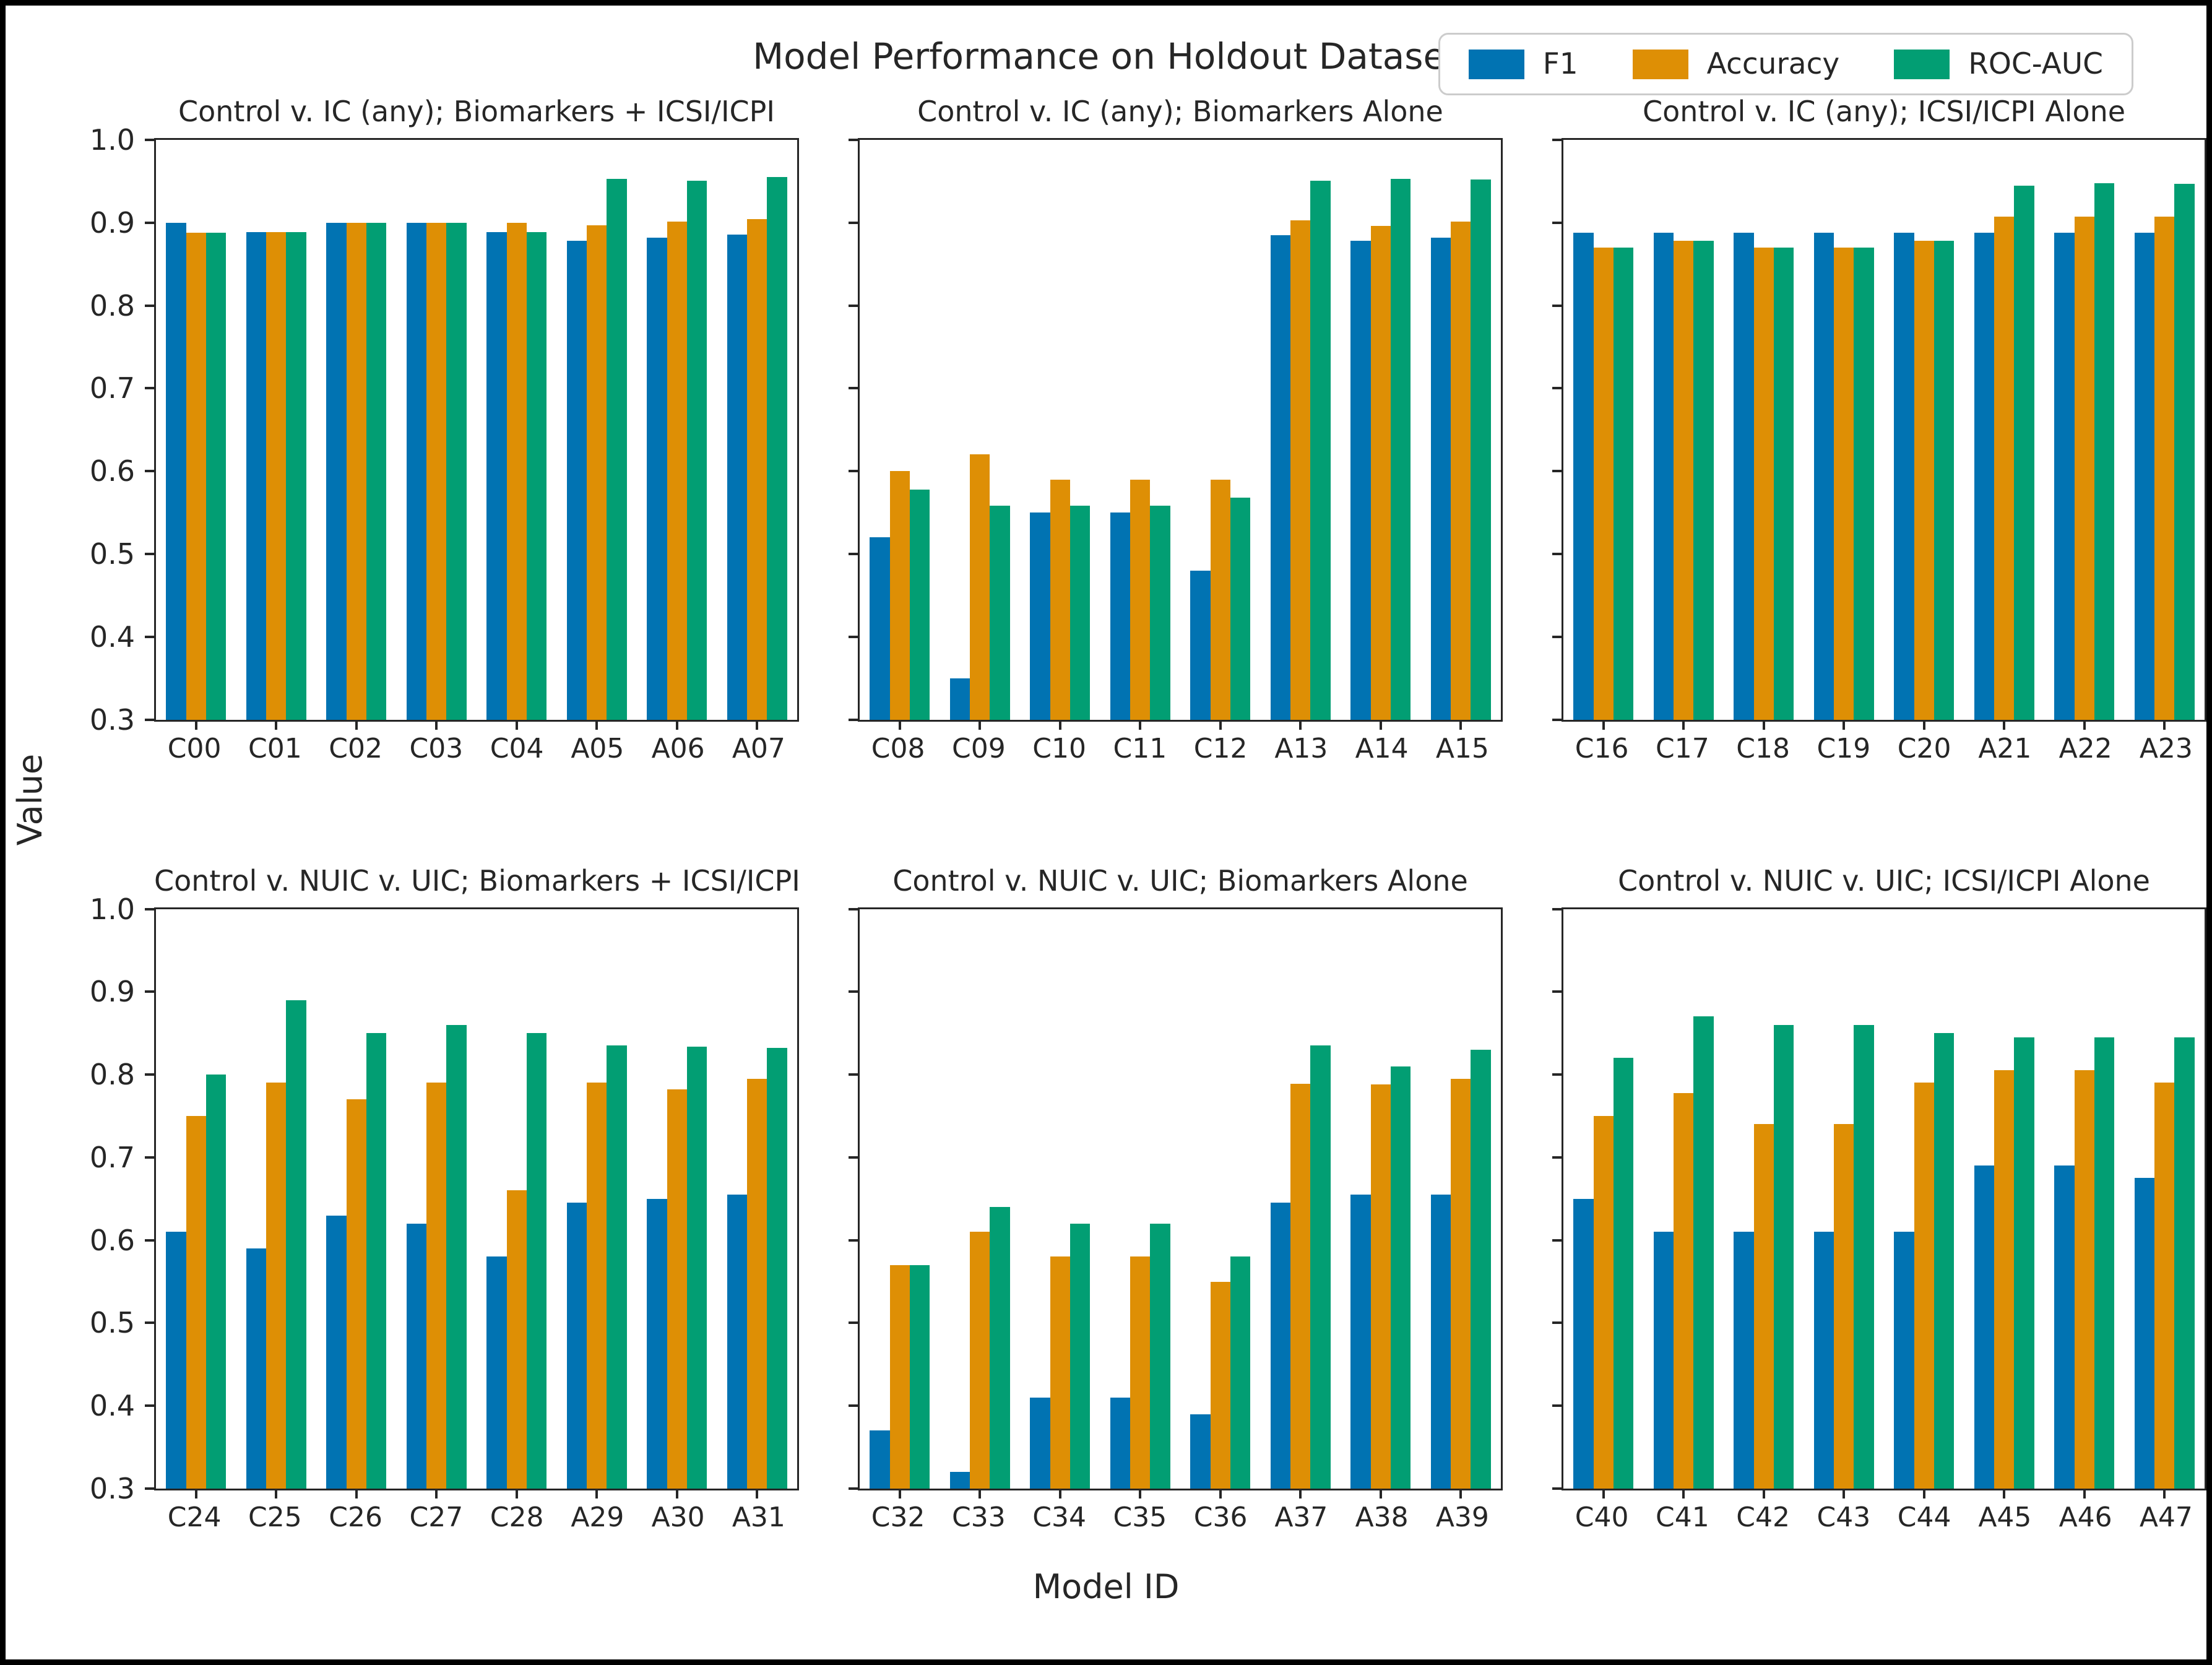 The width and height of the screenshot is (2212, 1665). Describe the element at coordinates (437, 430) in the screenshot. I see `bar-group-C03` at that location.